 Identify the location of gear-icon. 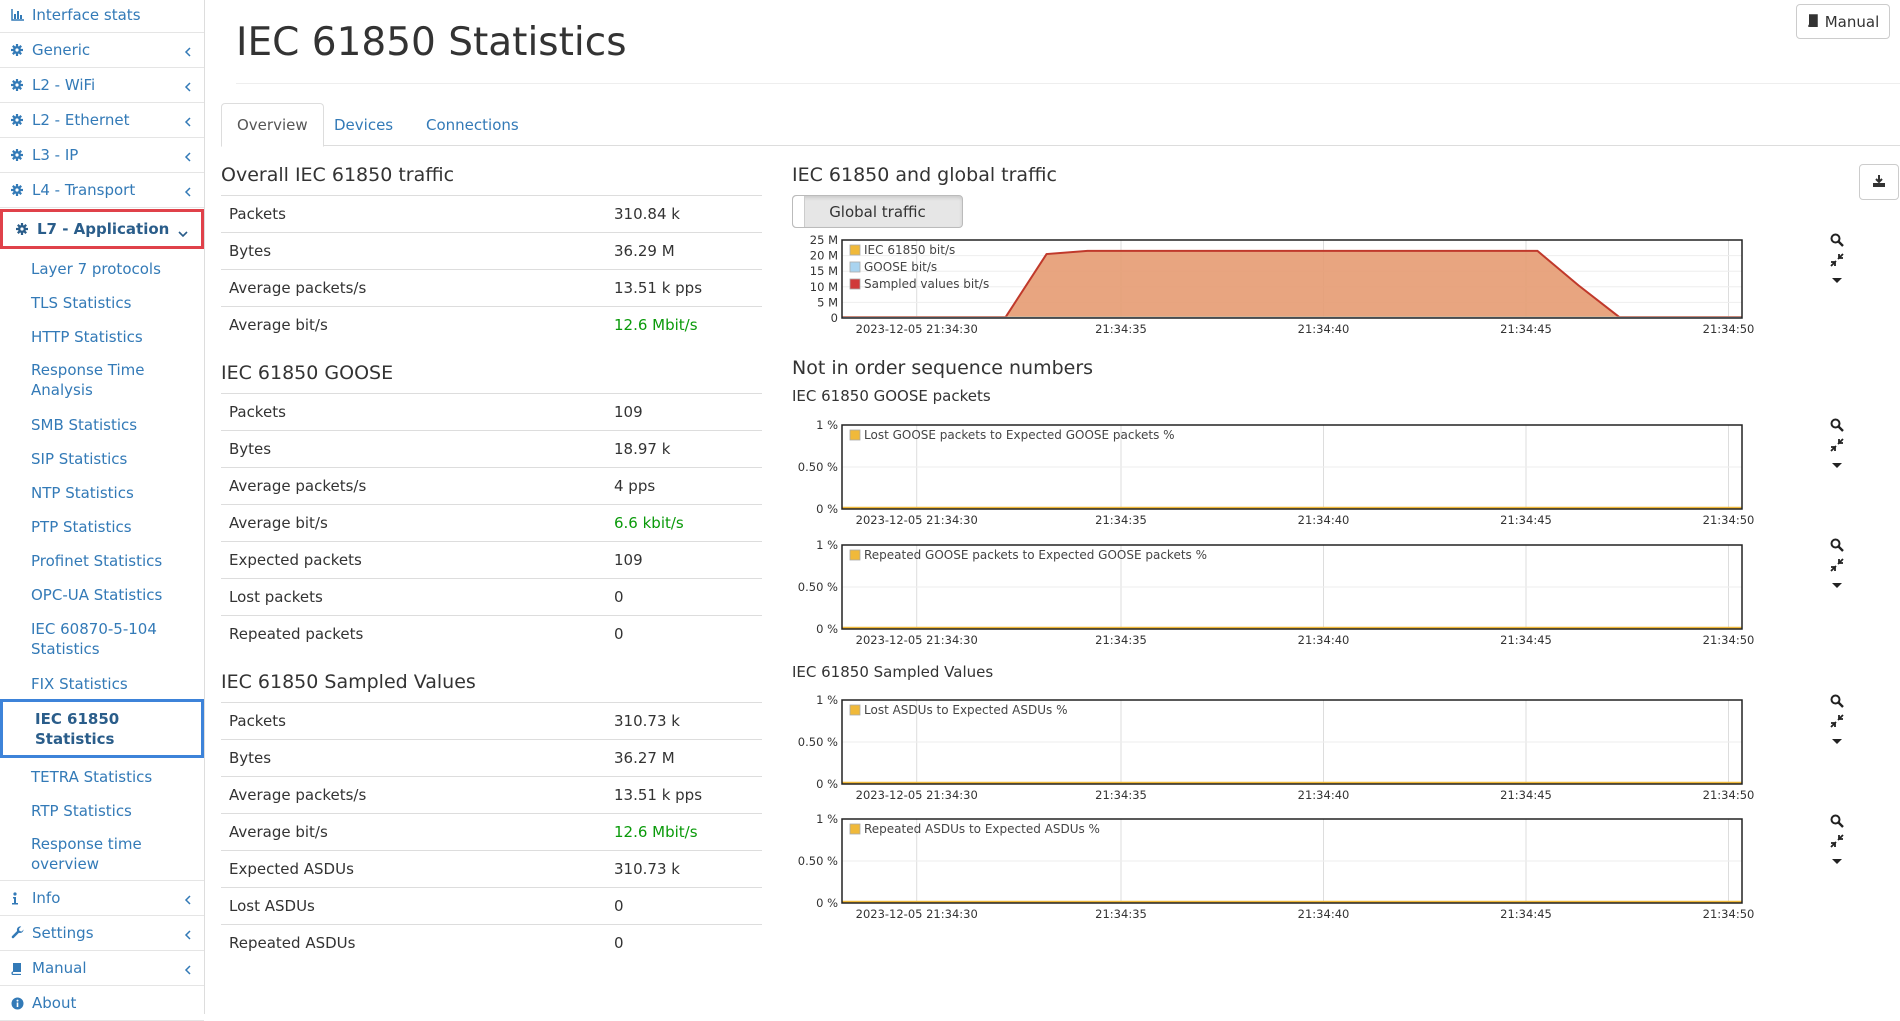
(20, 85).